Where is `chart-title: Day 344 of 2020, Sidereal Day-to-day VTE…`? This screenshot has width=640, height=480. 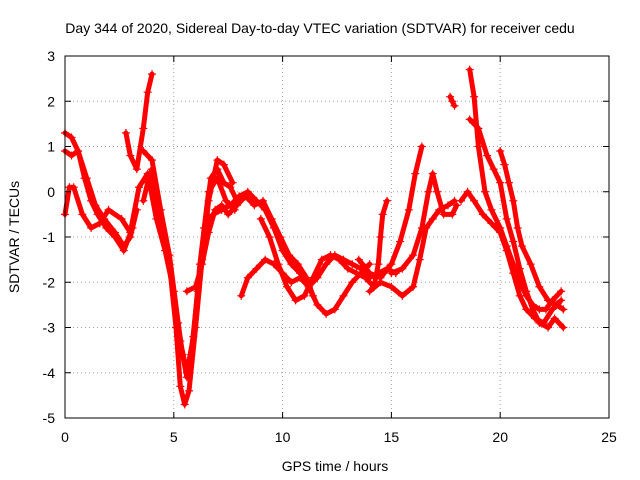 chart-title: Day 344 of 2020, Sidereal Day-to-day VTE… is located at coordinates (319, 28).